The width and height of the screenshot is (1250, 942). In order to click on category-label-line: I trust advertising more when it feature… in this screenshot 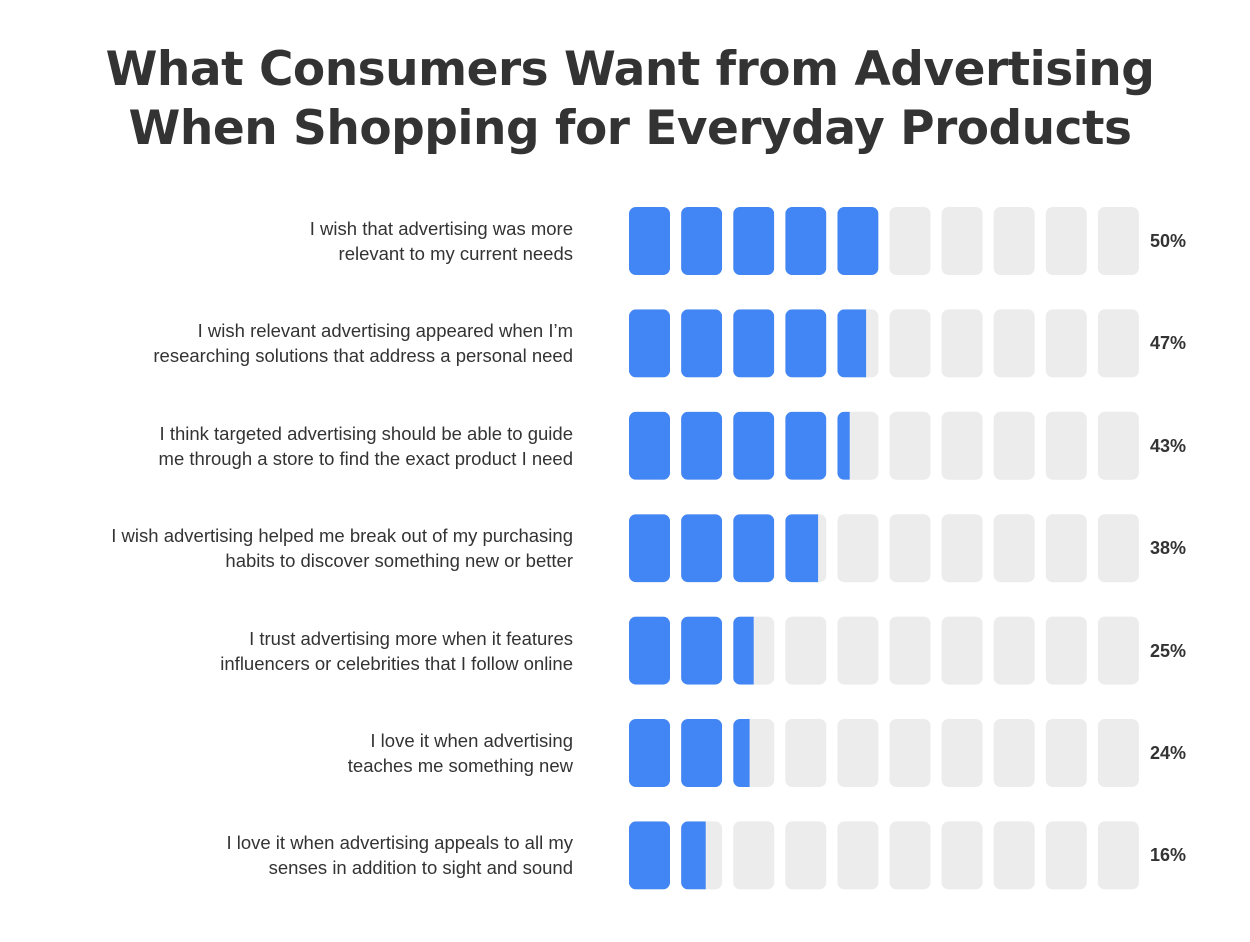, I will do `click(411, 638)`.